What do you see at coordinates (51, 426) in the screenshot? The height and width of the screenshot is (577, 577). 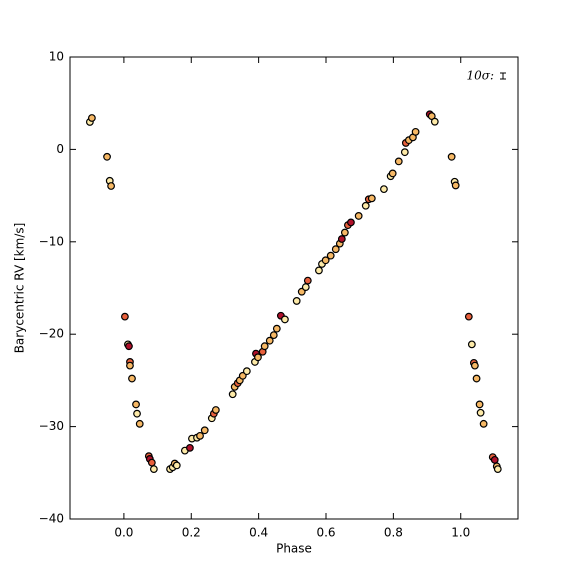 I see `y-tick-label: −30` at bounding box center [51, 426].